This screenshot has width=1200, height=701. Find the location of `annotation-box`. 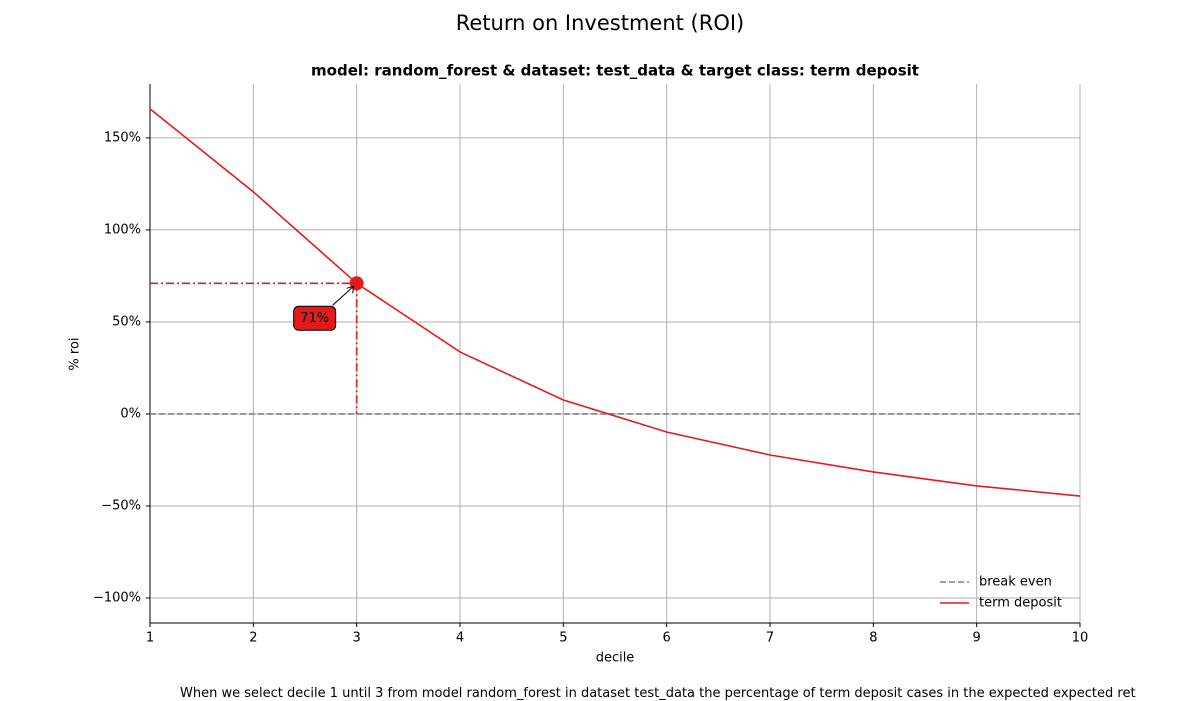

annotation-box is located at coordinates (315, 318).